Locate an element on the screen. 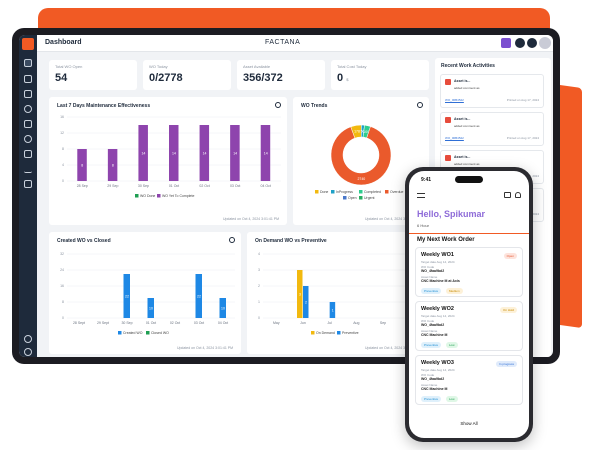 This screenshot has height=450, width=600. asset-badge-icon is located at coordinates (448, 120).